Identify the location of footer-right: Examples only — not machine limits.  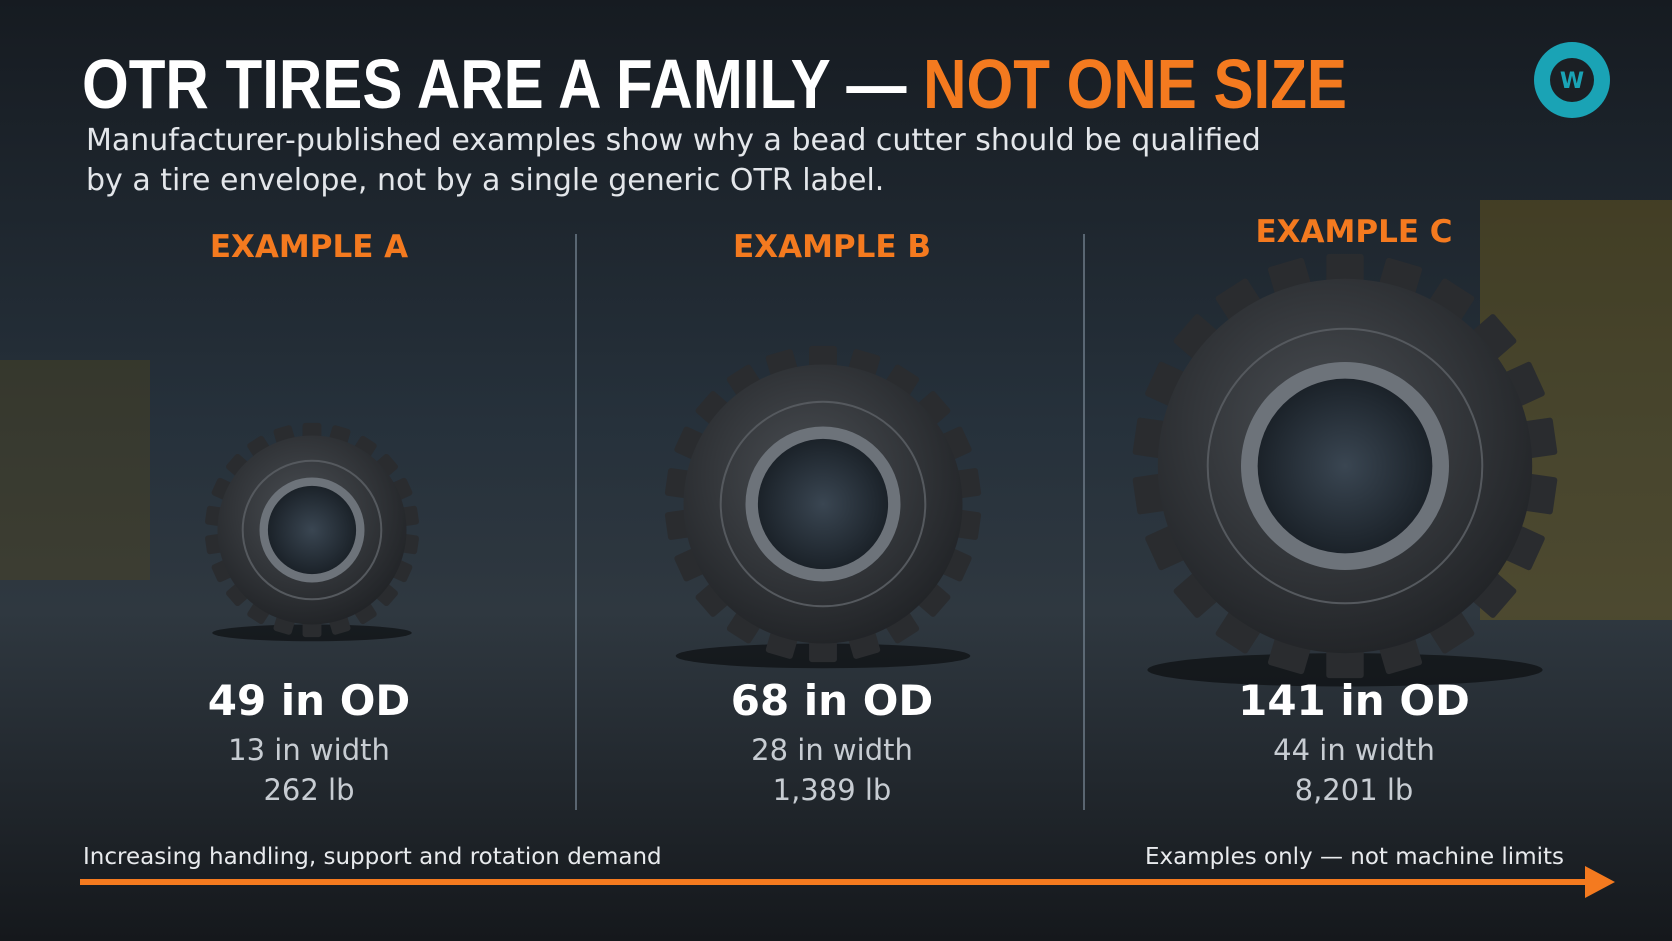
(1354, 857).